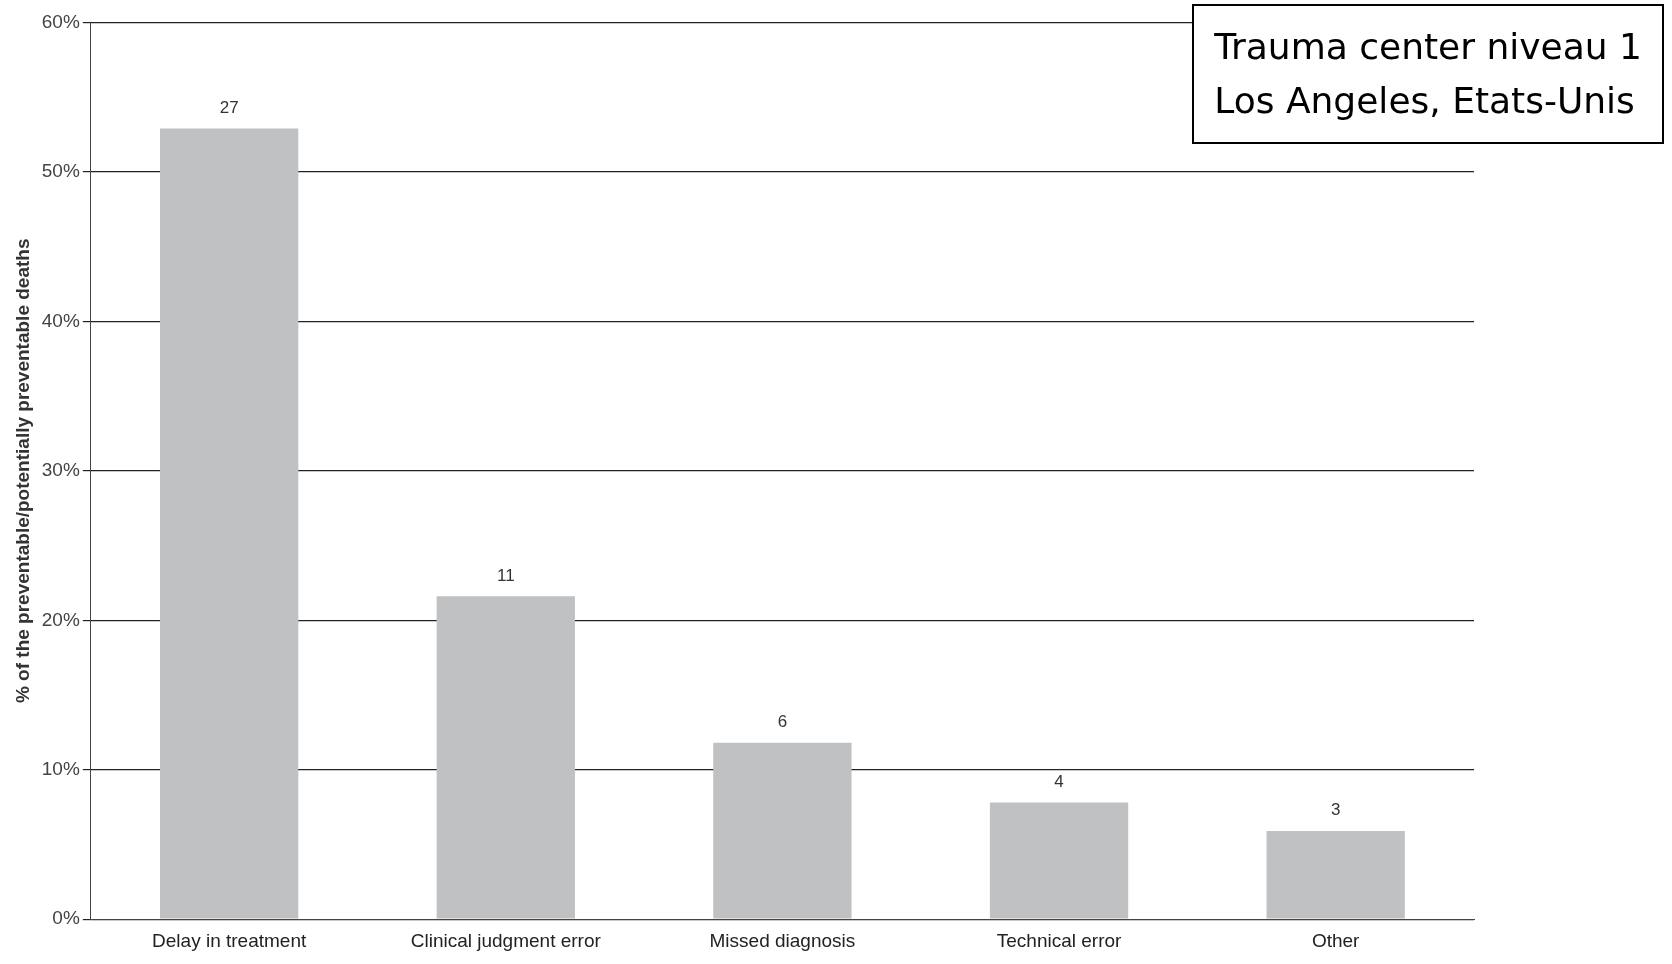  What do you see at coordinates (60, 619) in the screenshot?
I see `y-tick-label: 20%` at bounding box center [60, 619].